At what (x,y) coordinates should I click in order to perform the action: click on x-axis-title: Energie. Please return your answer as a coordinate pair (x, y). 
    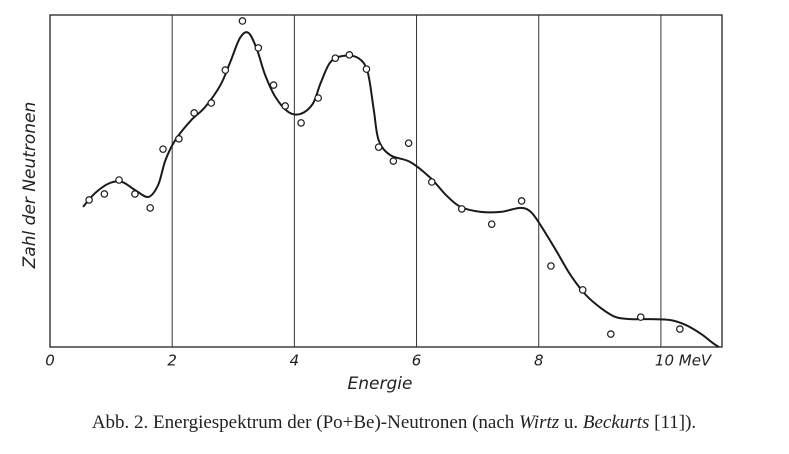
    Looking at the image, I should click on (380, 384).